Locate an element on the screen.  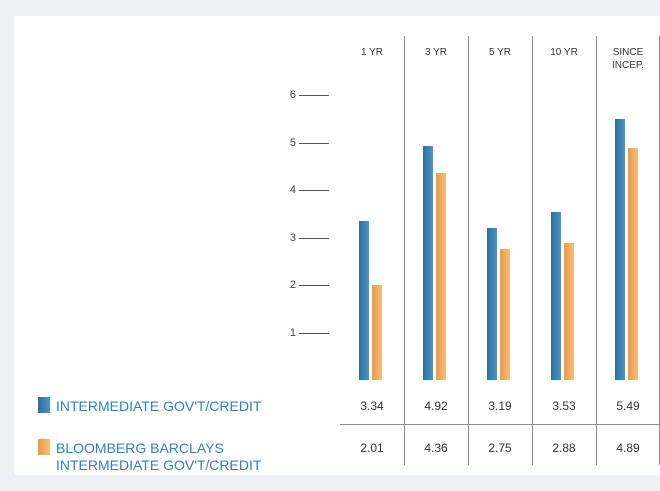
data-label: 3.53 is located at coordinates (564, 406).